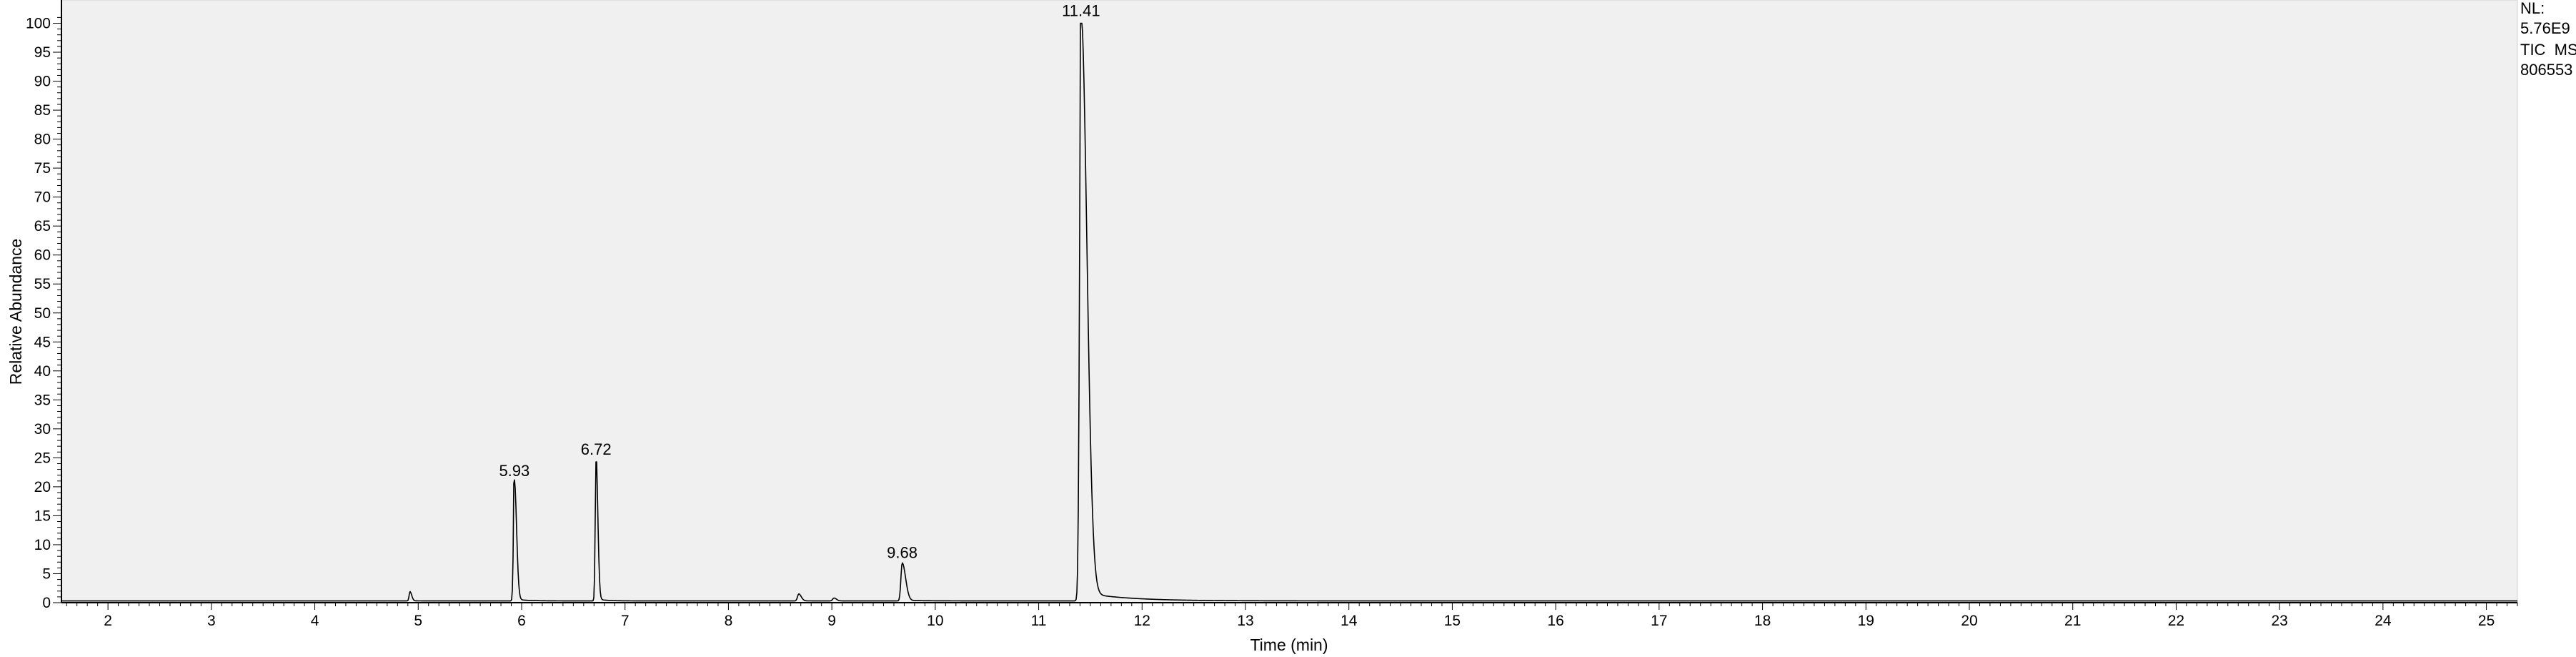  I want to click on y-tick-label: 85, so click(42, 111).